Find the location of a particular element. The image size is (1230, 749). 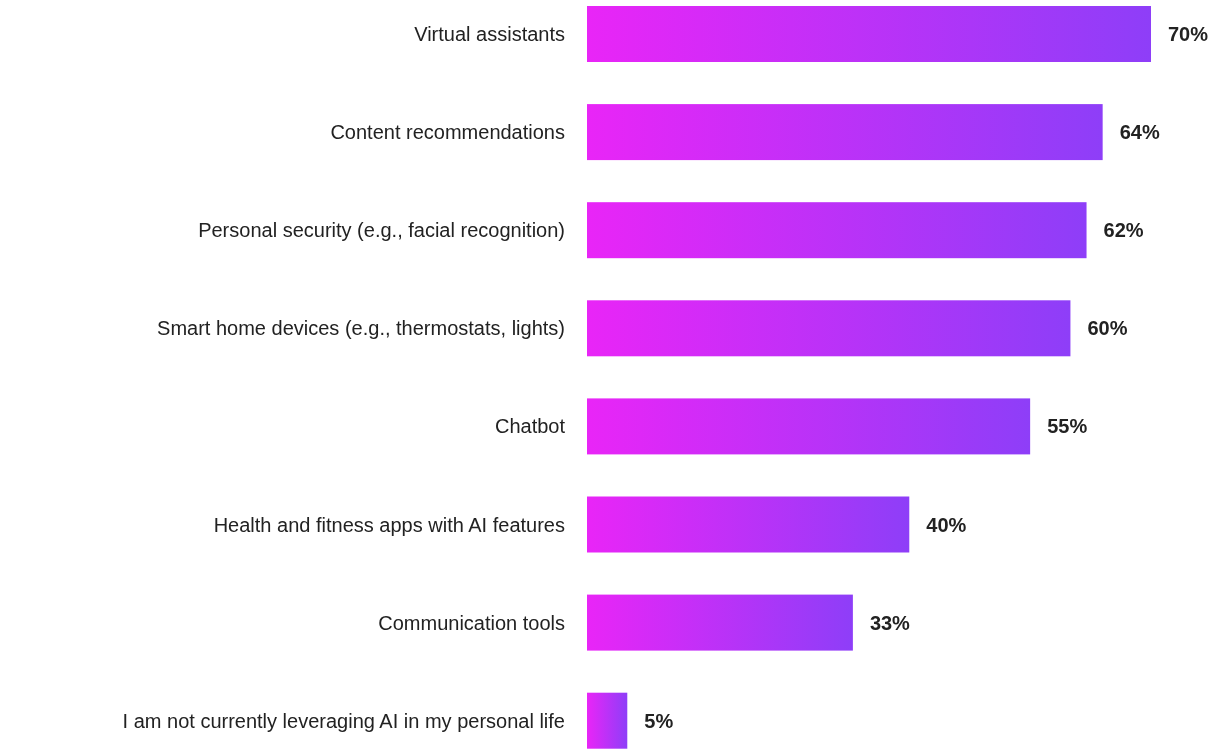

data-label: 70% is located at coordinates (1188, 34).